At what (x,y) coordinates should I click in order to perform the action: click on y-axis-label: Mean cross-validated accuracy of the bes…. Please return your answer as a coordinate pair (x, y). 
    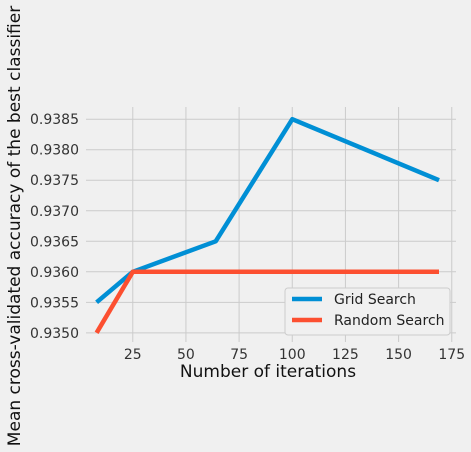
    Looking at the image, I should click on (15, 226).